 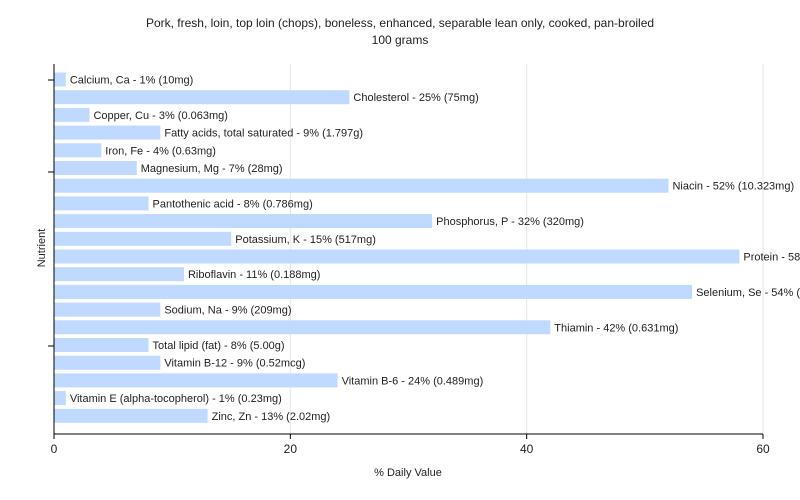 I want to click on x-tick-label: 40, so click(x=527, y=449).